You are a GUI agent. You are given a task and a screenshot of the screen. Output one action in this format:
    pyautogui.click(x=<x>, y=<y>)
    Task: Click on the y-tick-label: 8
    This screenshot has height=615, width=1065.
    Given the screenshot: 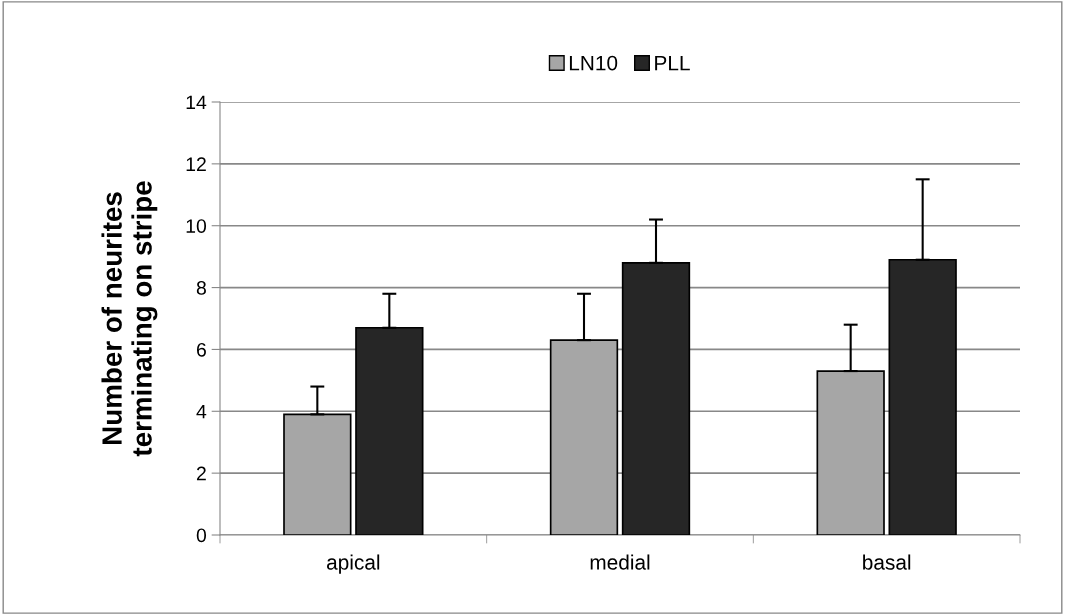 What is the action you would take?
    pyautogui.click(x=201, y=288)
    